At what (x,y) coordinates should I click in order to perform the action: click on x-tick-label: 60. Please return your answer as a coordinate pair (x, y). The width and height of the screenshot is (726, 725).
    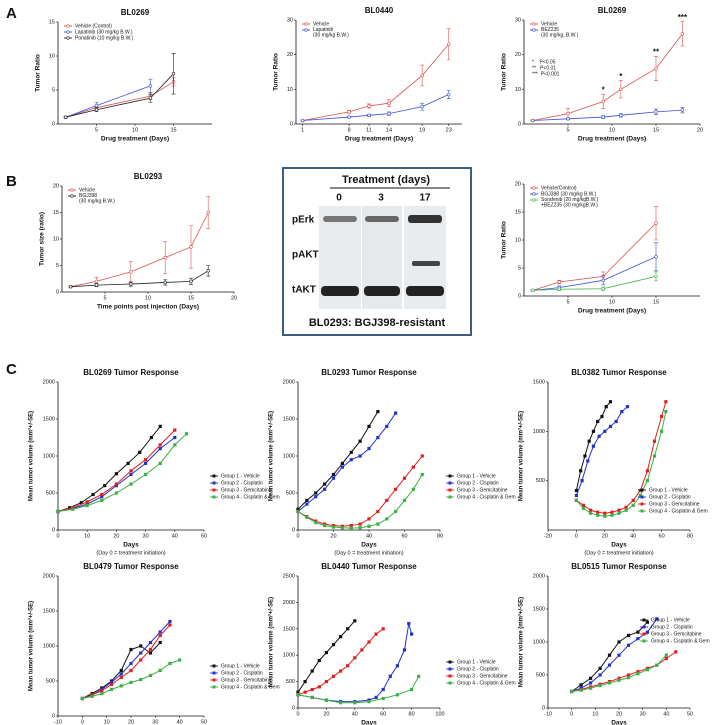
    Looking at the image, I should click on (662, 536).